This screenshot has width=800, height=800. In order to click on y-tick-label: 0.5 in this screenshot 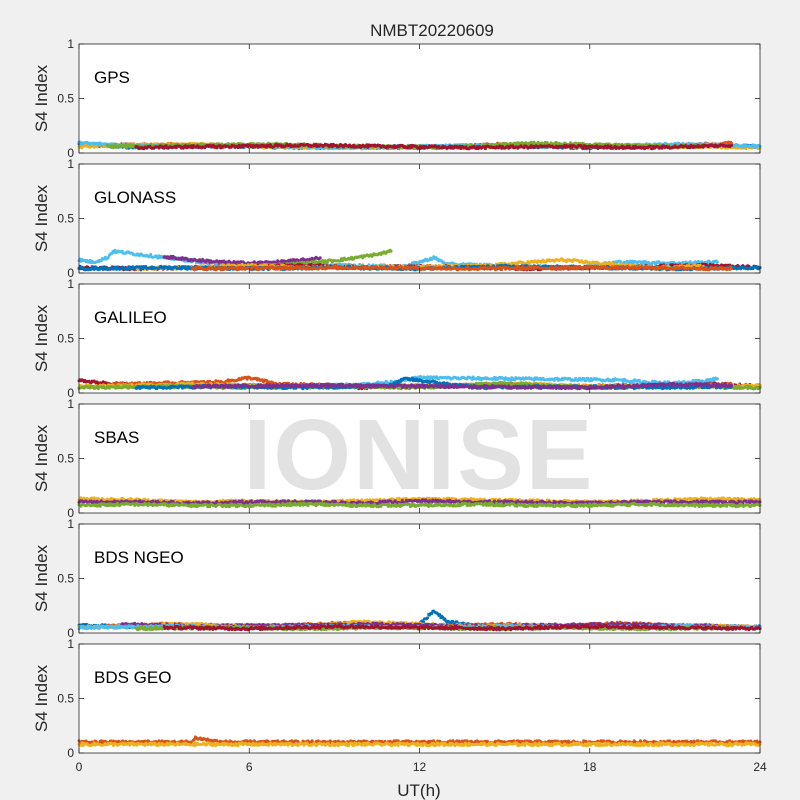, I will do `click(65, 99)`.